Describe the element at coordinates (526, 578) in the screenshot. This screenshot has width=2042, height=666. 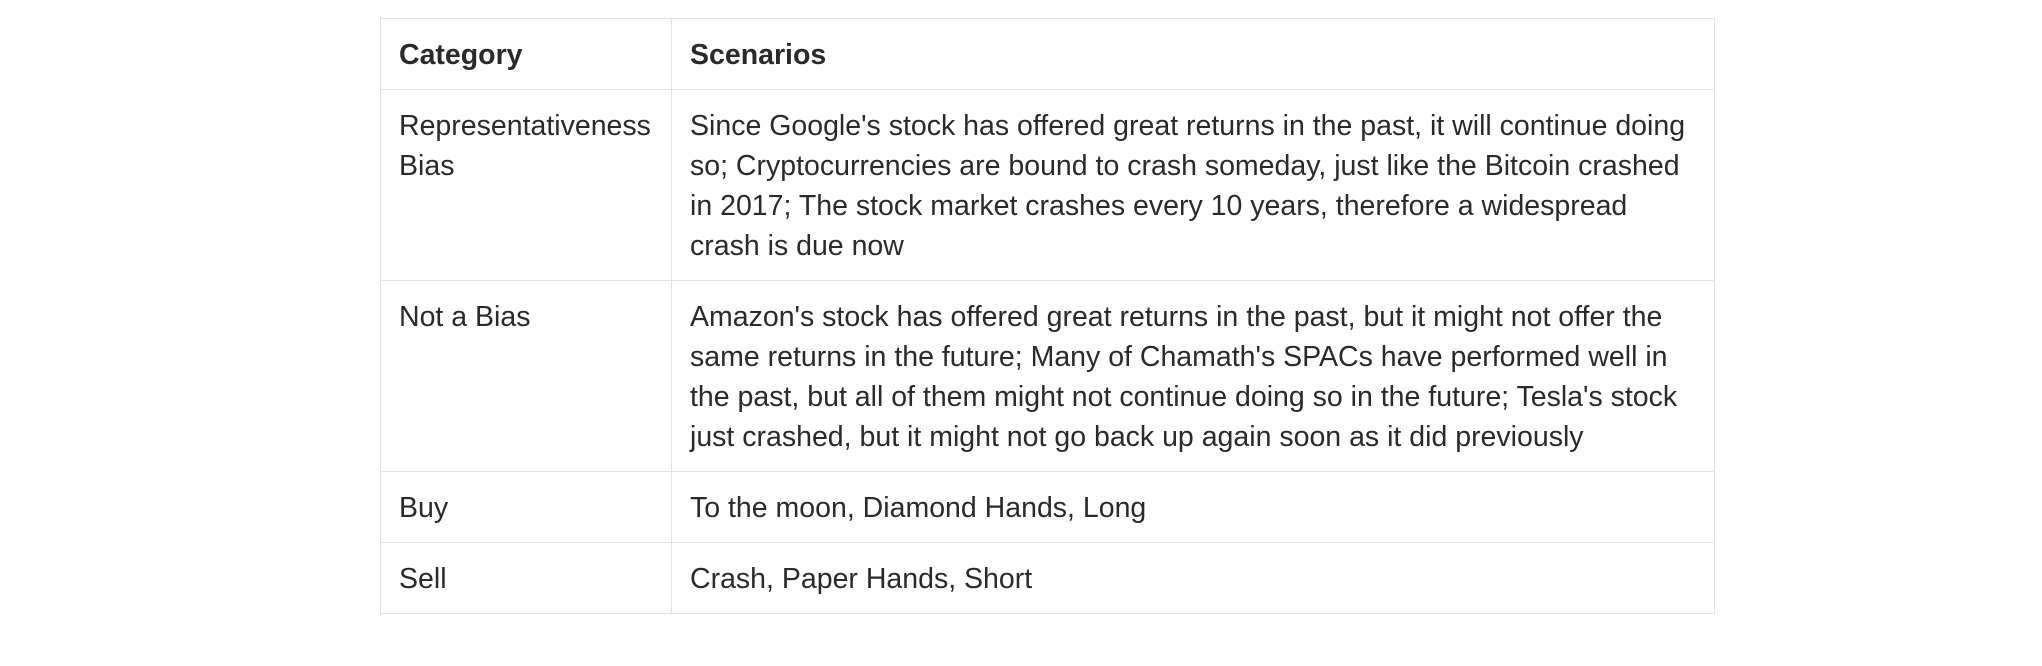
I see `category-cell: Sell` at that location.